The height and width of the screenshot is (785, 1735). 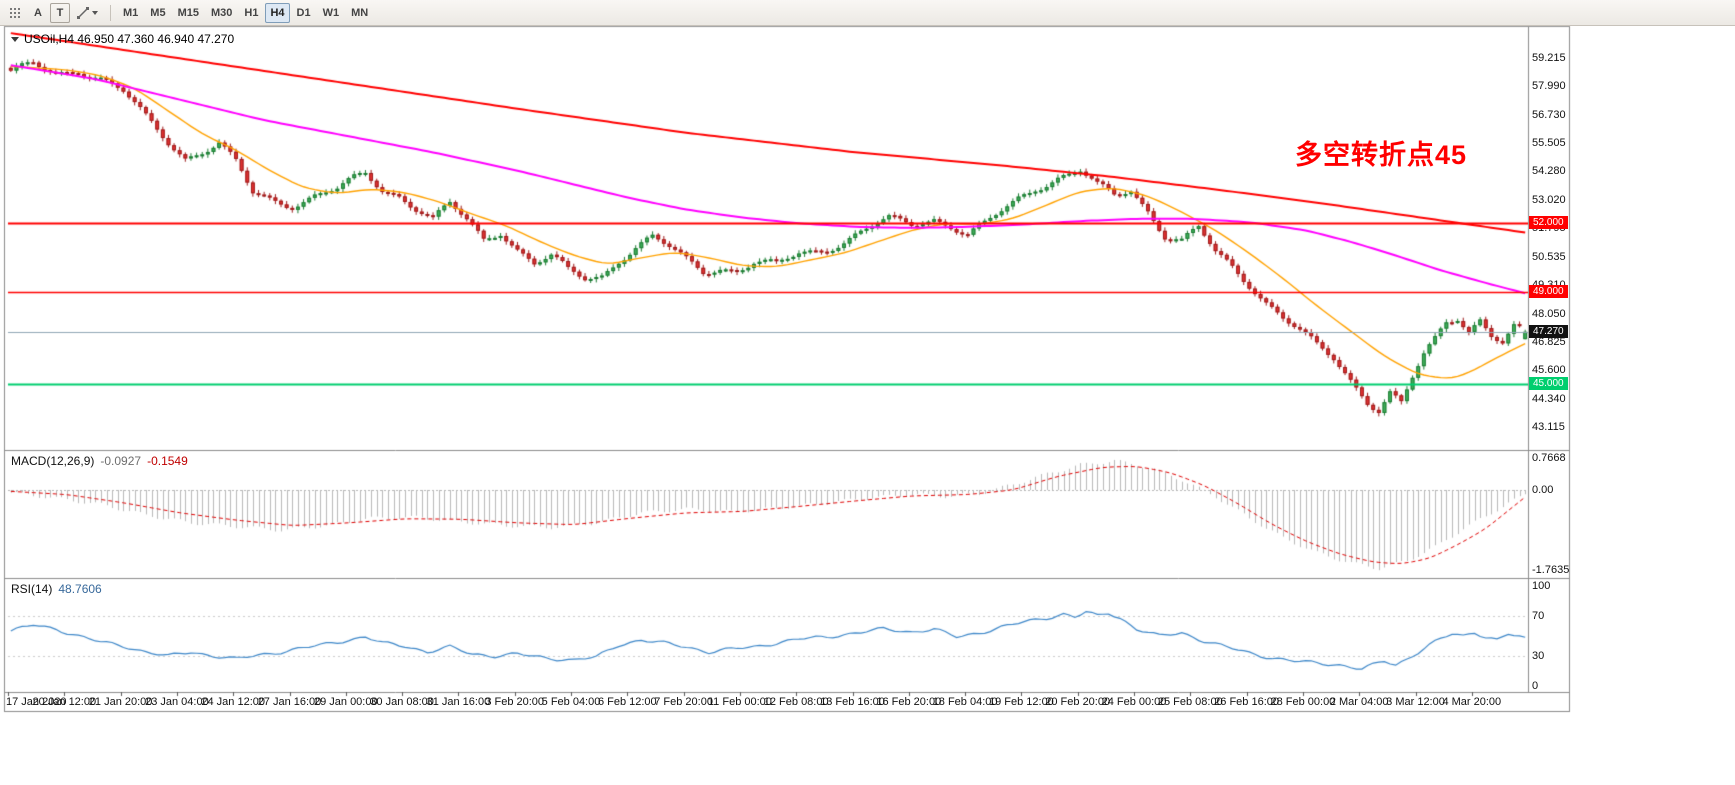 What do you see at coordinates (167, 461) in the screenshot?
I see `macd-signal-value: -0.1549` at bounding box center [167, 461].